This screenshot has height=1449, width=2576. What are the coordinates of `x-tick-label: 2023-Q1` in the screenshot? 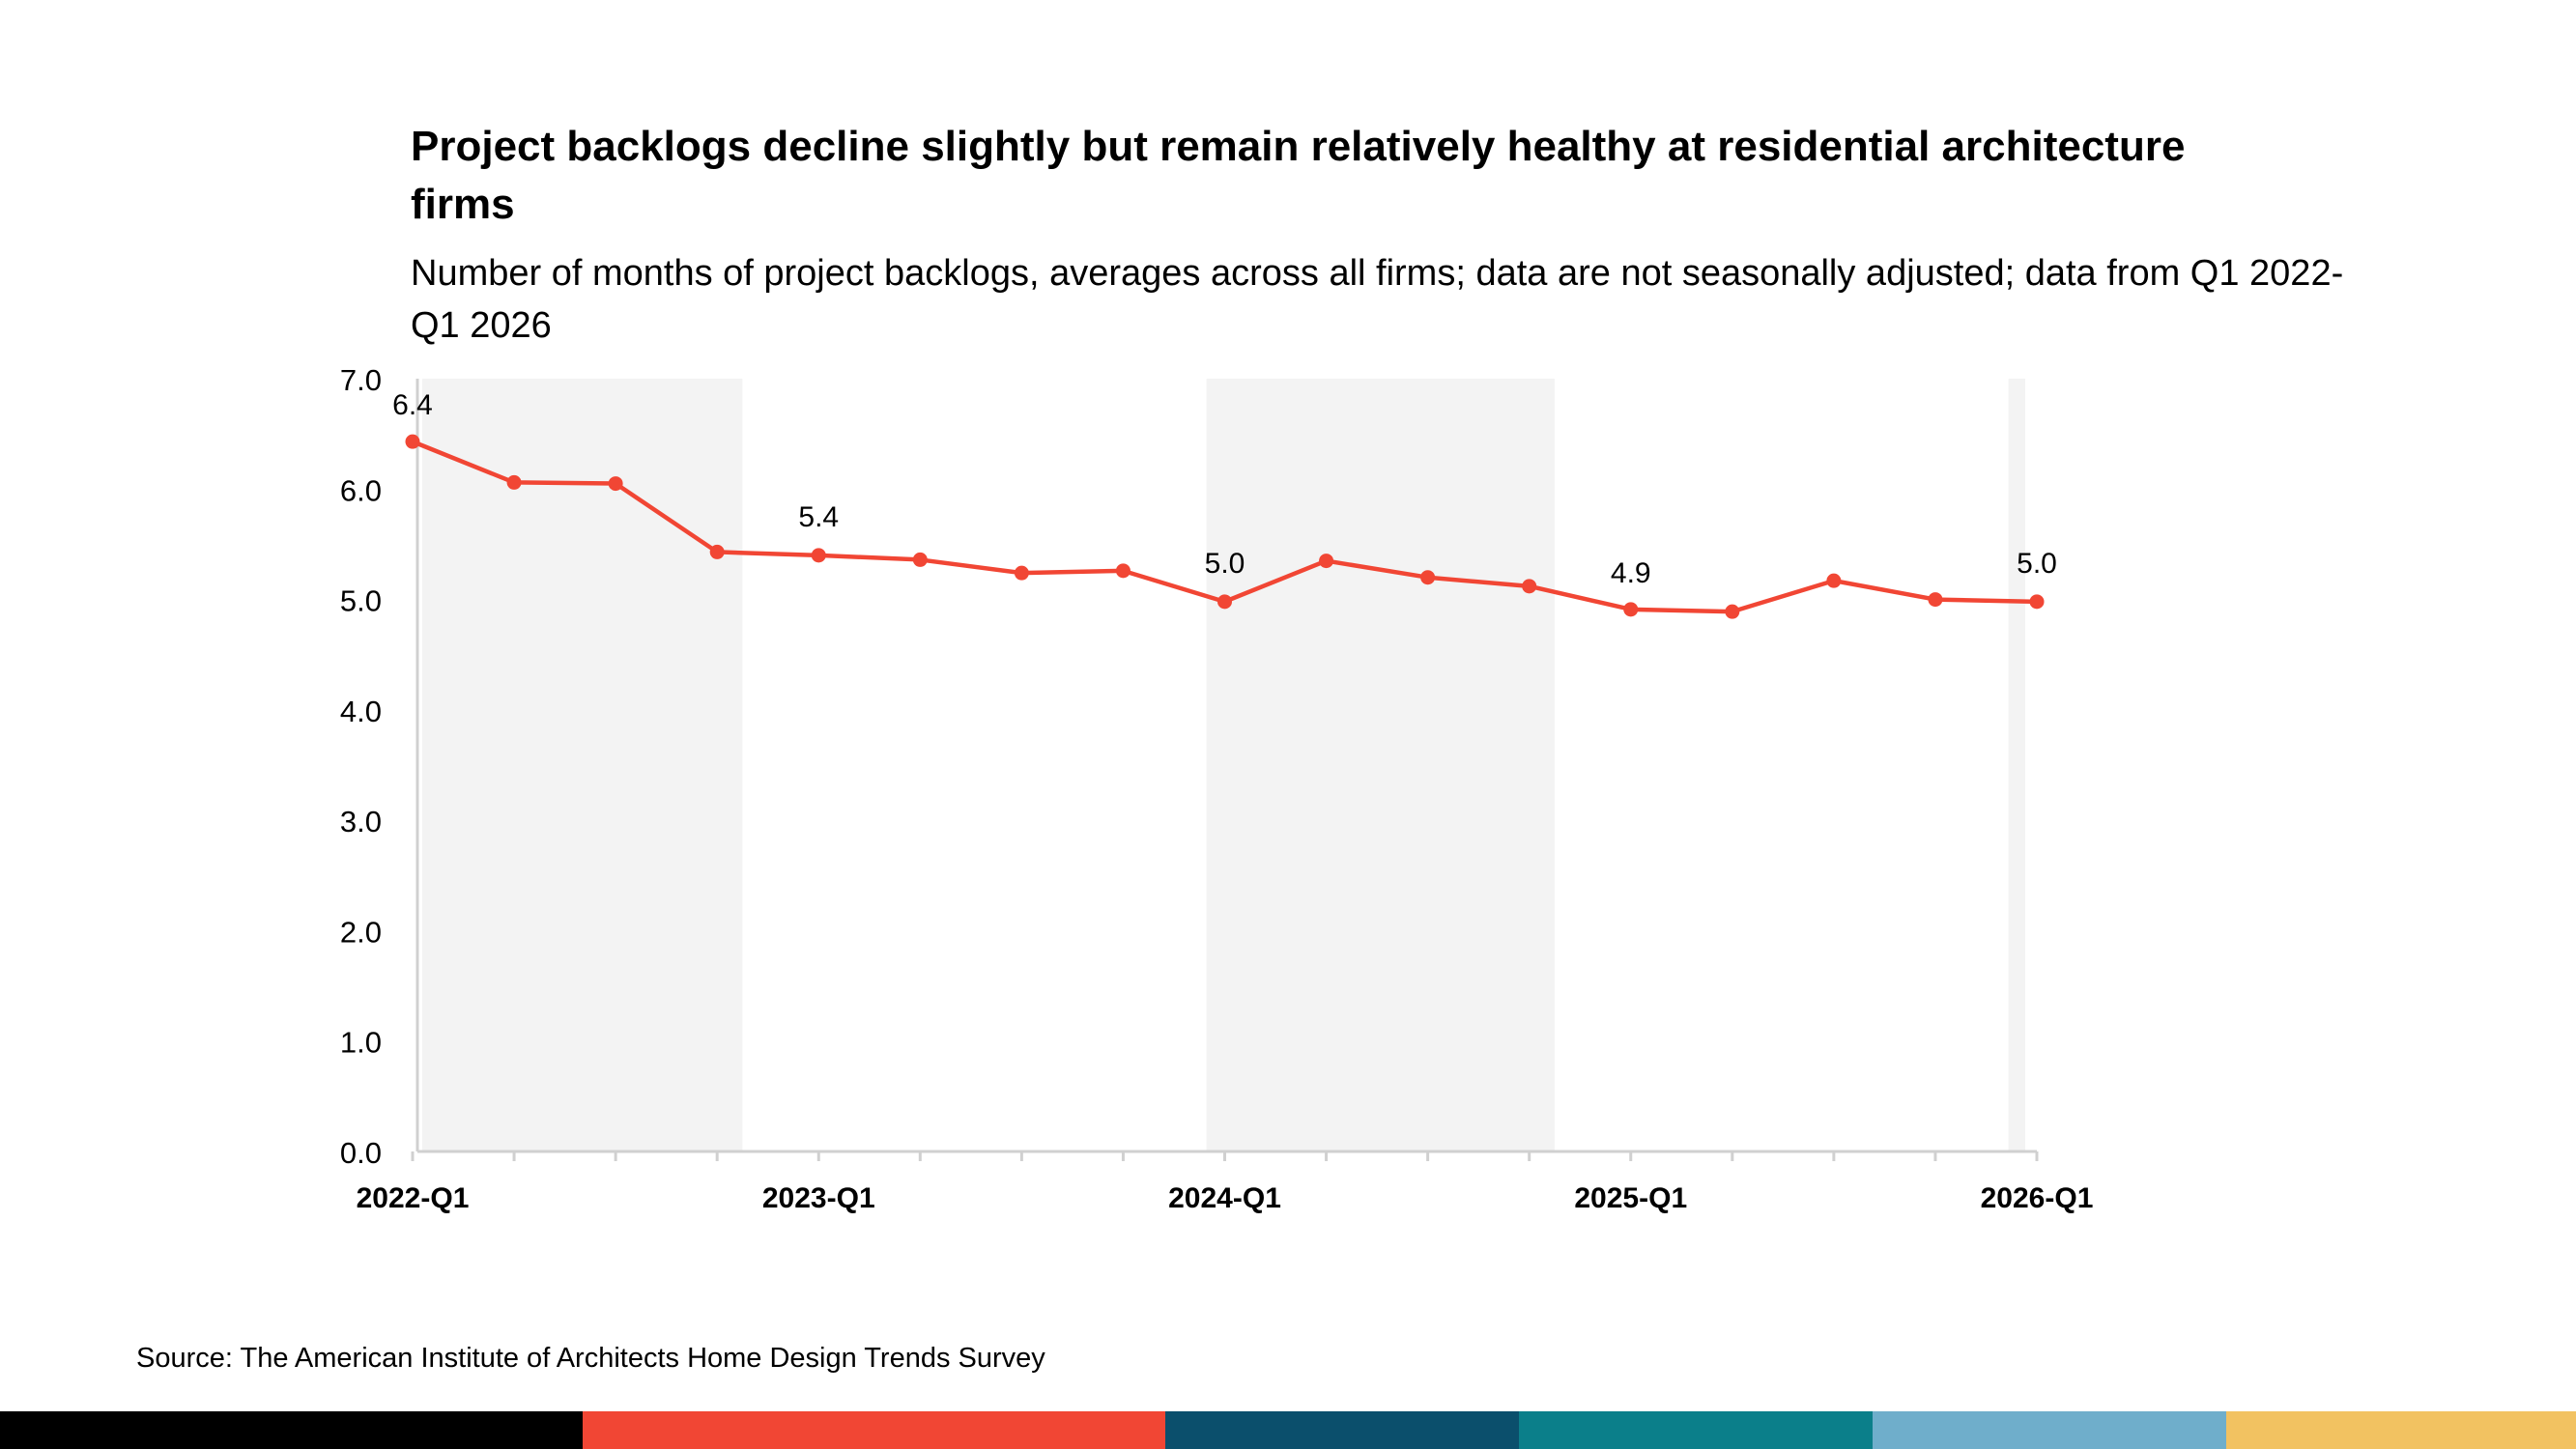 It's located at (819, 1198).